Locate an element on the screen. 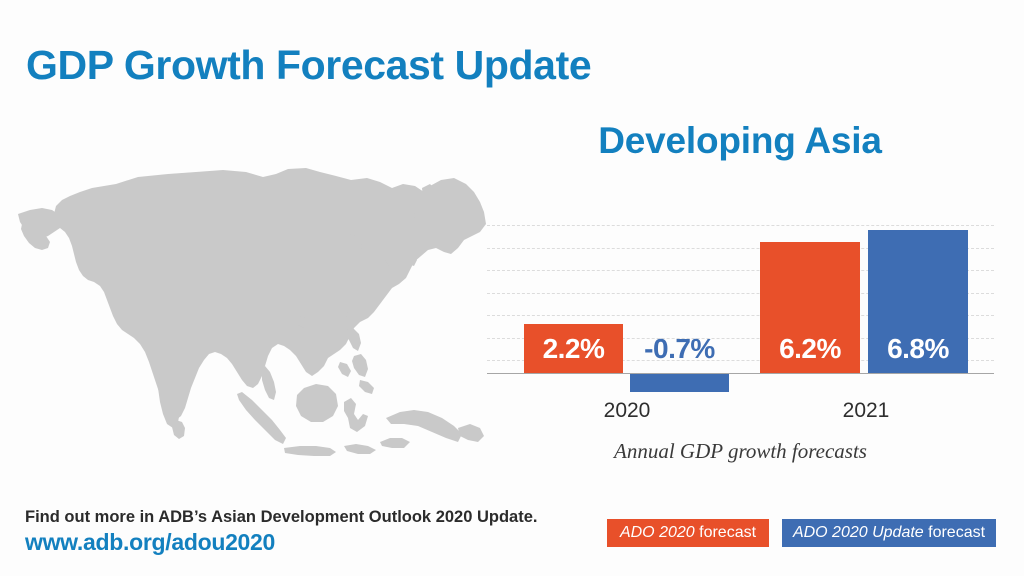 This screenshot has height=576, width=1024. chart-axis-line is located at coordinates (740, 373).